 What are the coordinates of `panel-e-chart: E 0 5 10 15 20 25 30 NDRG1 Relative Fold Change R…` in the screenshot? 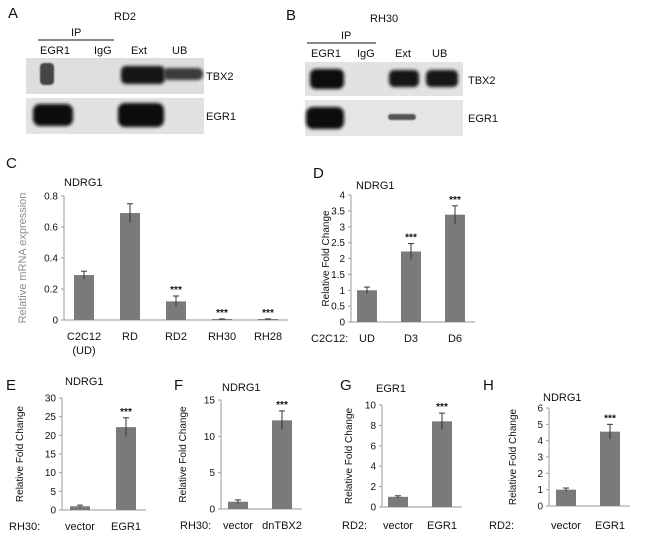 It's located at (76, 454).